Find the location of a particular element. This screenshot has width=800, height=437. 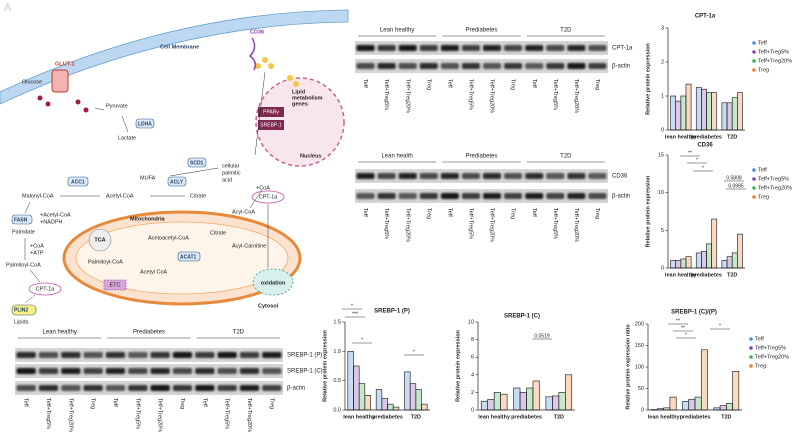

blot-group-label: Prediabetes is located at coordinates (481, 31).